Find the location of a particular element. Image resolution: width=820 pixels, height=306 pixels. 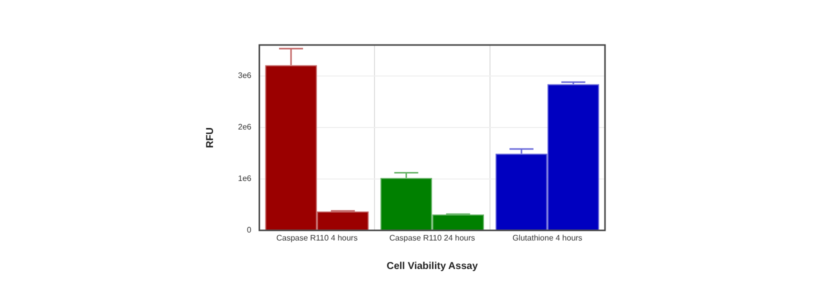

y-tick-label: 3e6 is located at coordinates (245, 75).